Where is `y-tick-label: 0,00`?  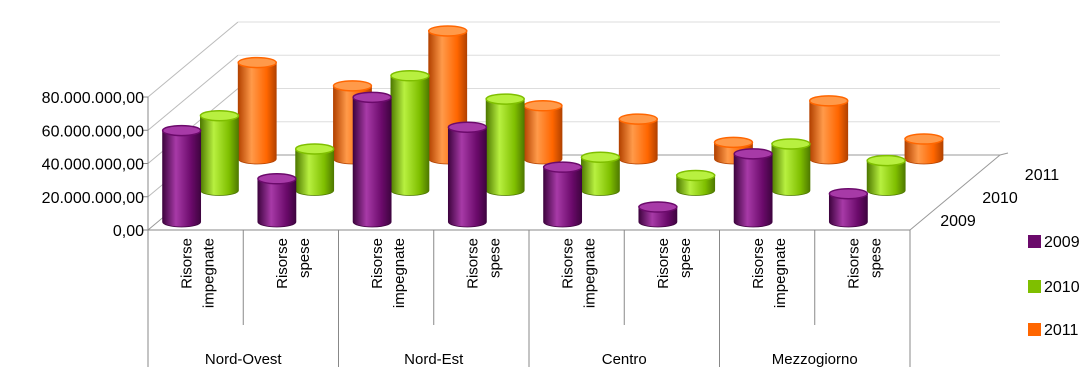
y-tick-label: 0,00 is located at coordinates (128, 231).